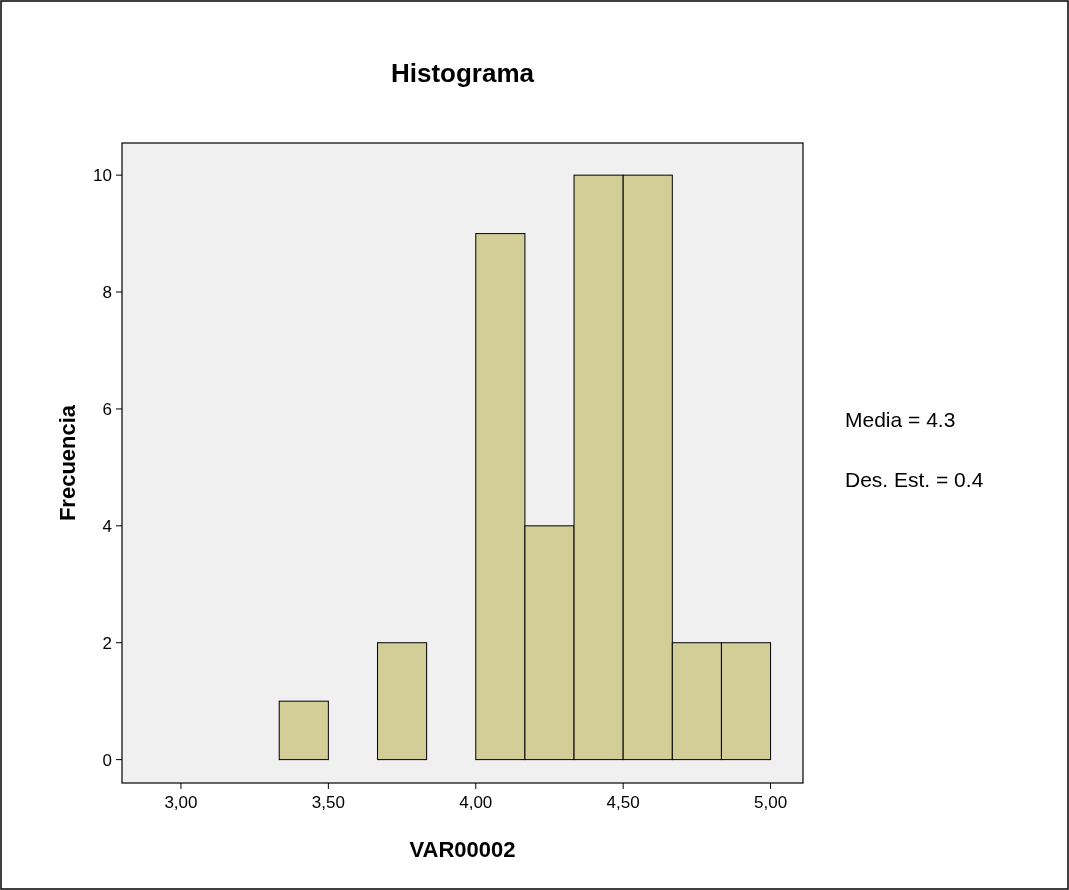 The height and width of the screenshot is (890, 1069). I want to click on x-tick-label: 5,00, so click(771, 802).